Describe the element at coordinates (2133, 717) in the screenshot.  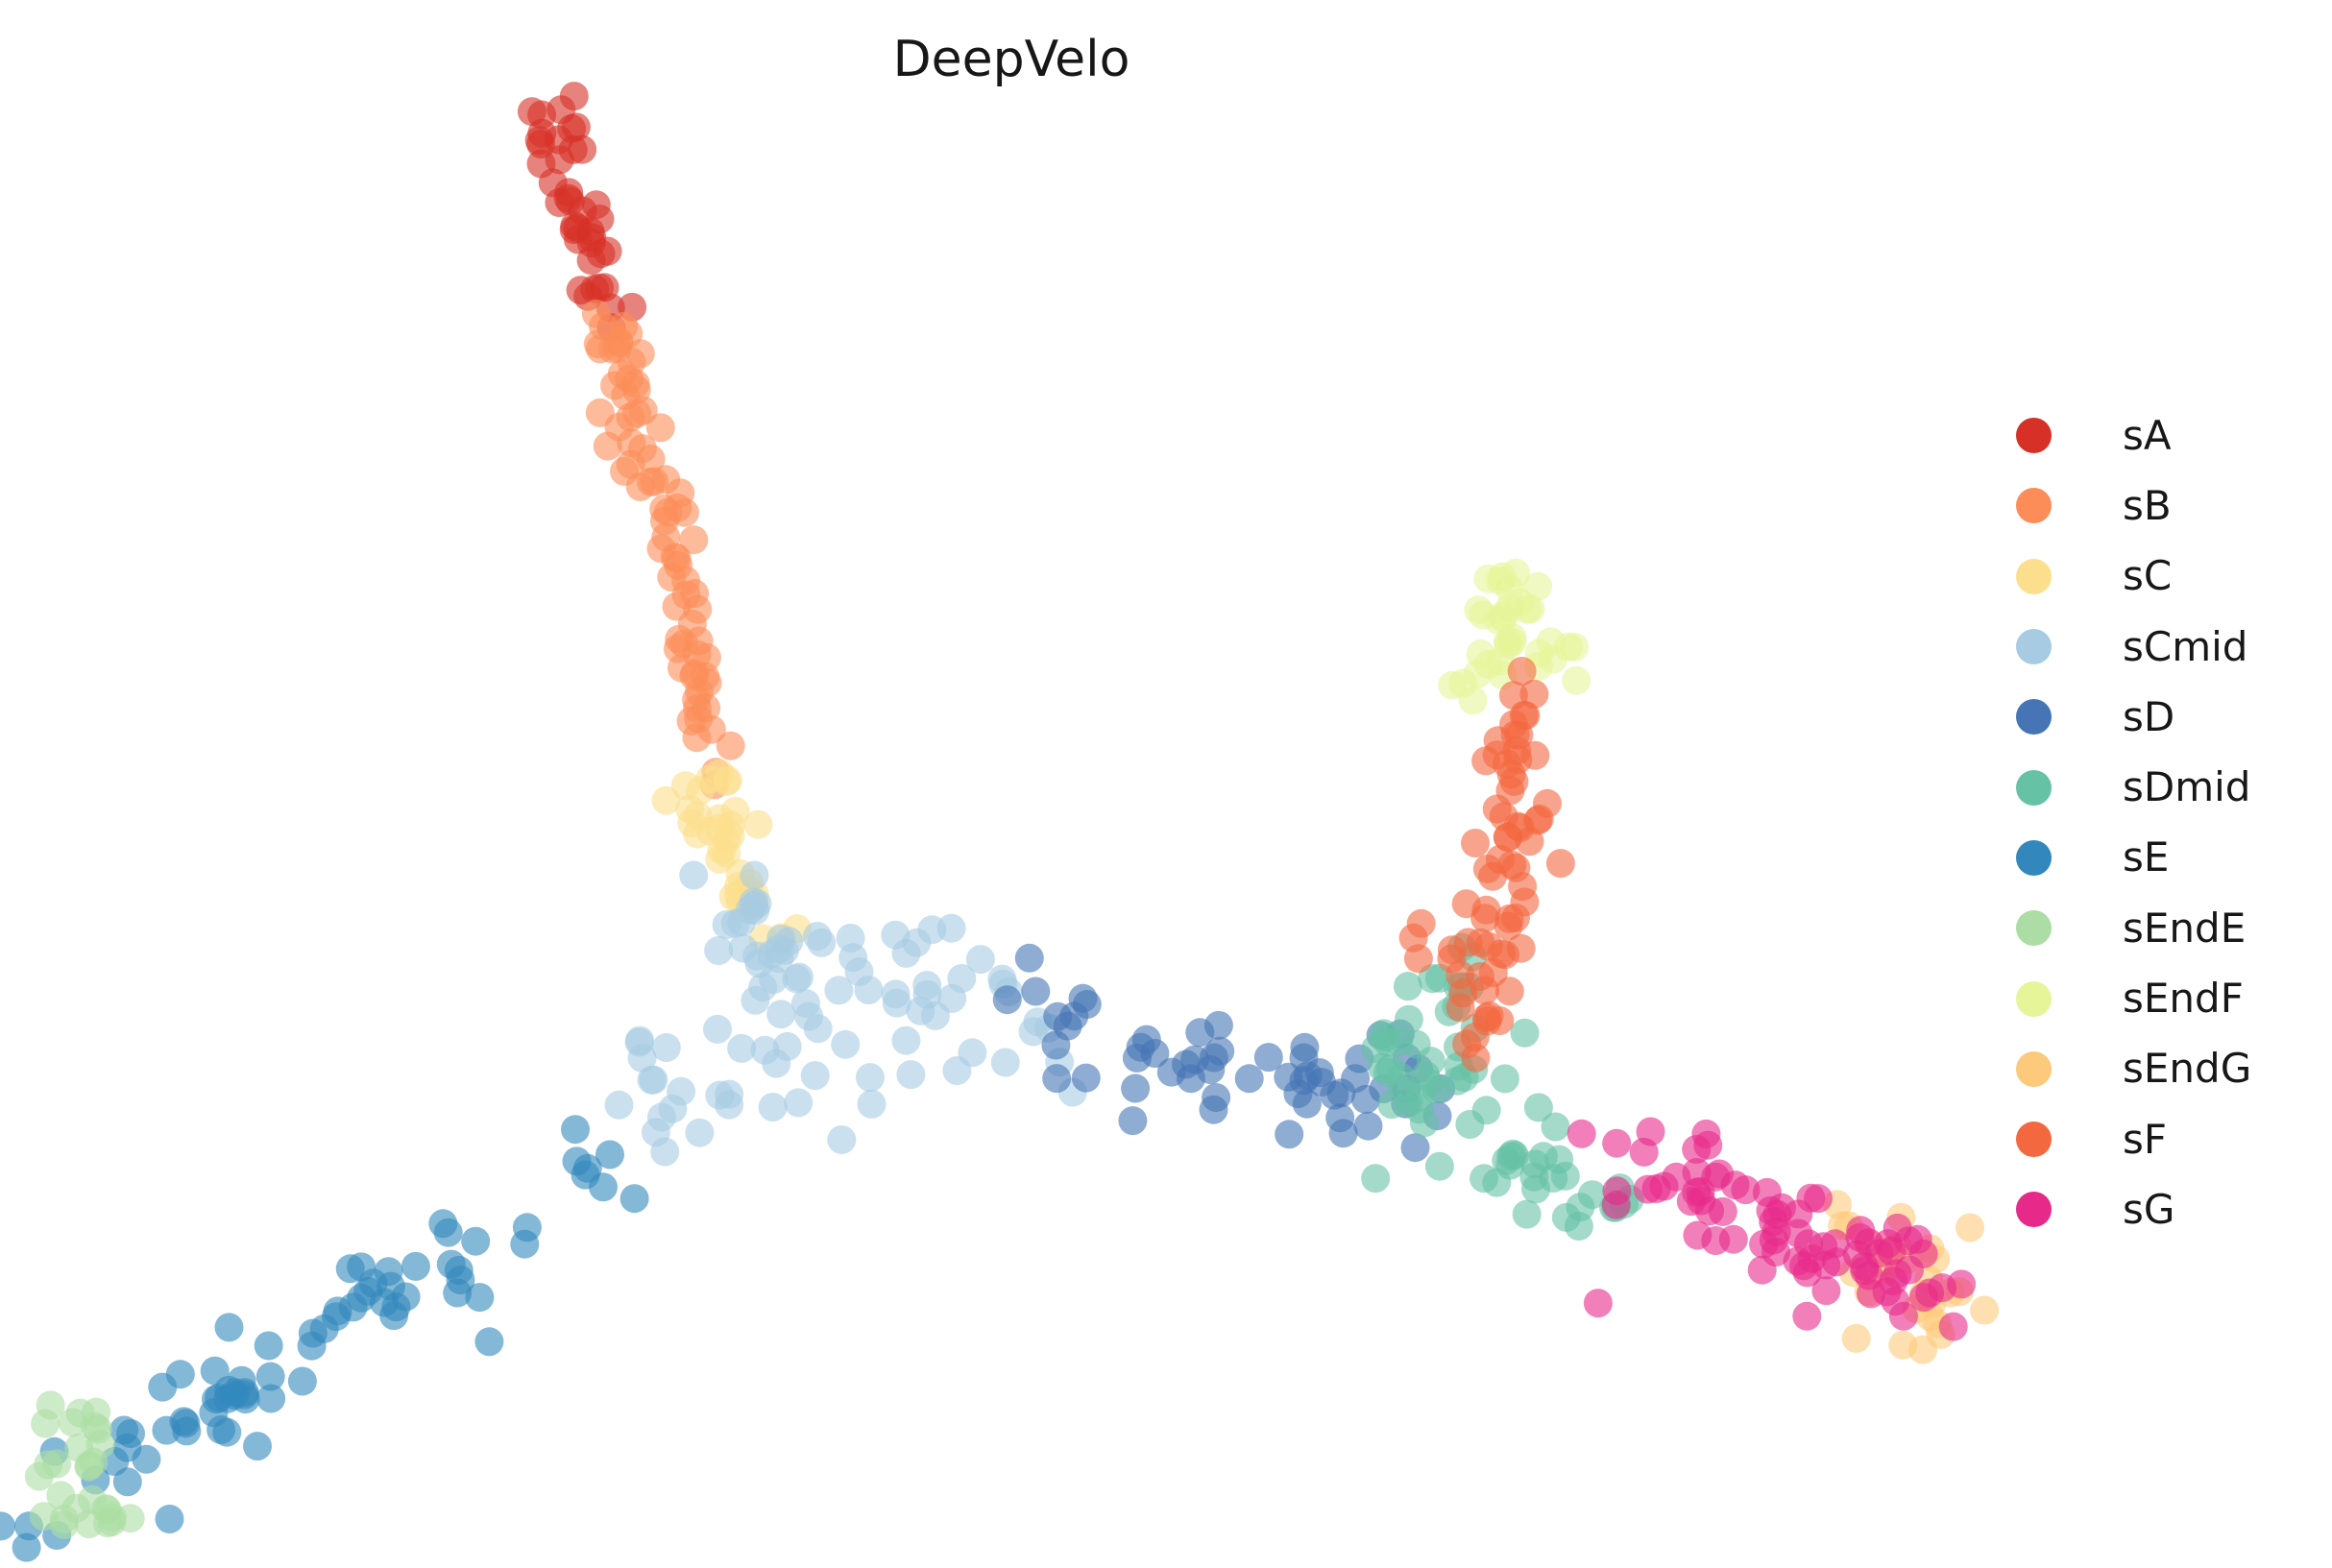
I see `legend-item-sD: sD` at that location.